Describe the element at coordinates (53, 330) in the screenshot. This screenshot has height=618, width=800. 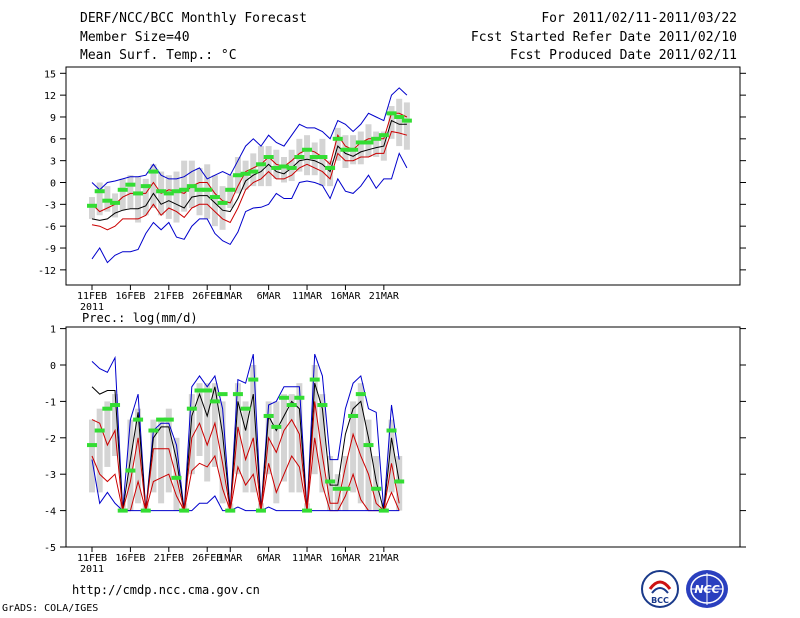
I see `prec-y-tick-label: 1` at that location.